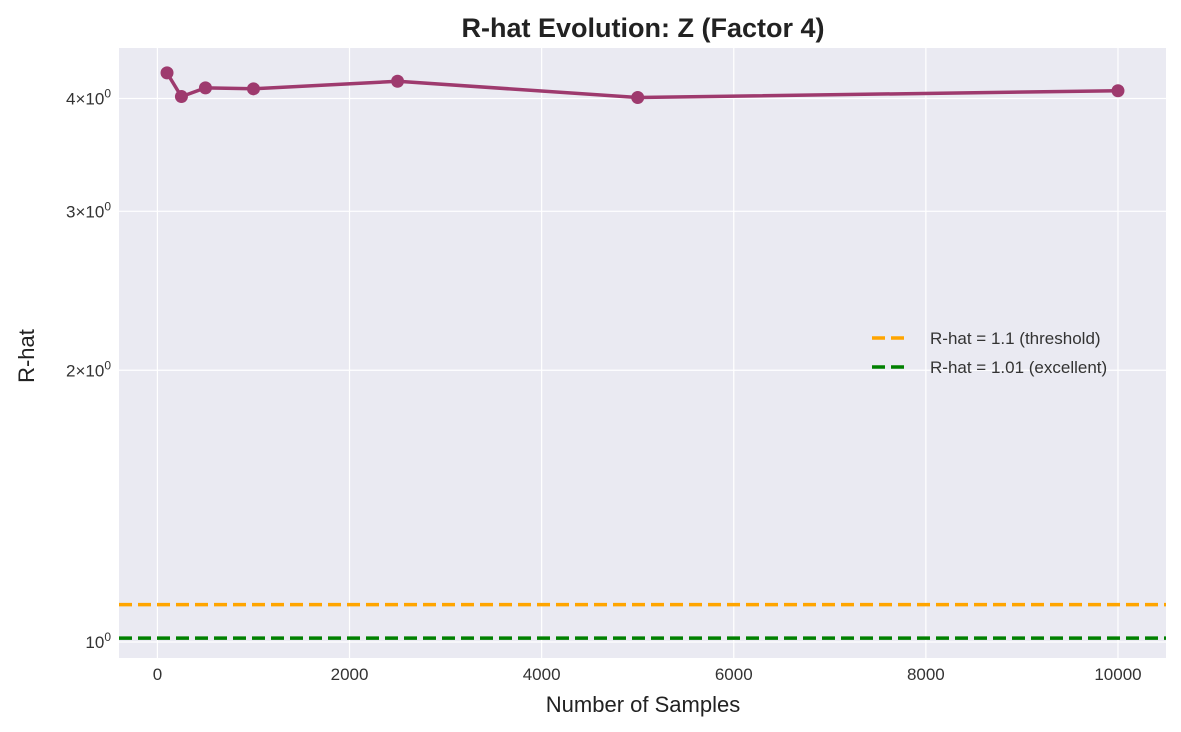  Describe the element at coordinates (1015, 338) in the screenshot. I see `legend-label: R-hat = 1.1 (threshold)` at that location.